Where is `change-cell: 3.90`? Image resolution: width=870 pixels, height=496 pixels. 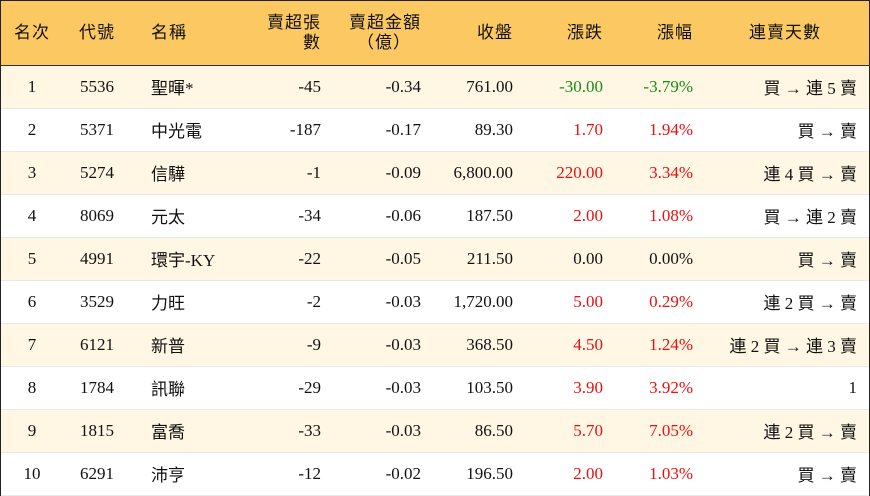 change-cell: 3.90 is located at coordinates (588, 387).